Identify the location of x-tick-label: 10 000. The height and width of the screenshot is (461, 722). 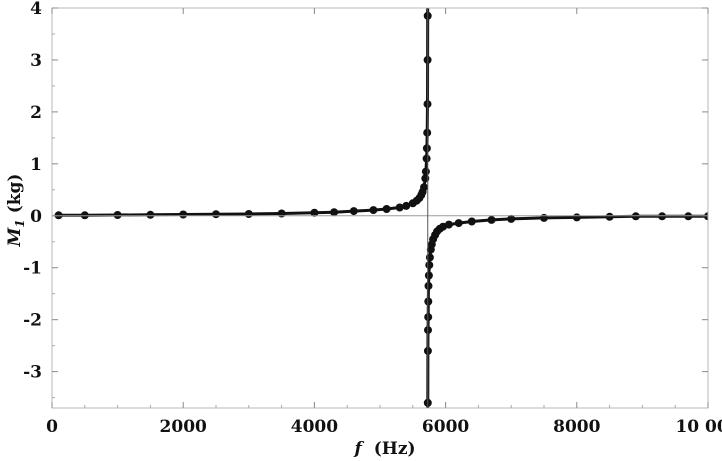
(698, 427).